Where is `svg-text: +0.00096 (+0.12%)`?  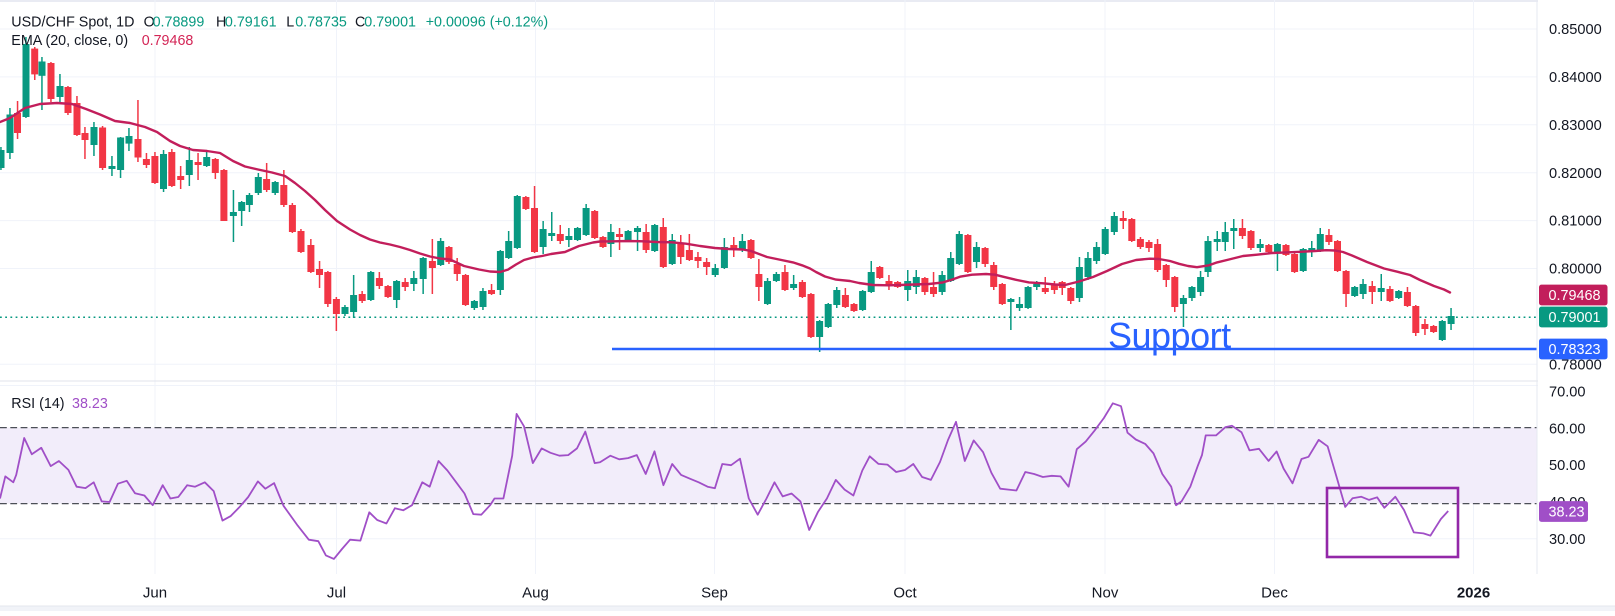
svg-text: +0.00096 (+0.12%) is located at coordinates (487, 22).